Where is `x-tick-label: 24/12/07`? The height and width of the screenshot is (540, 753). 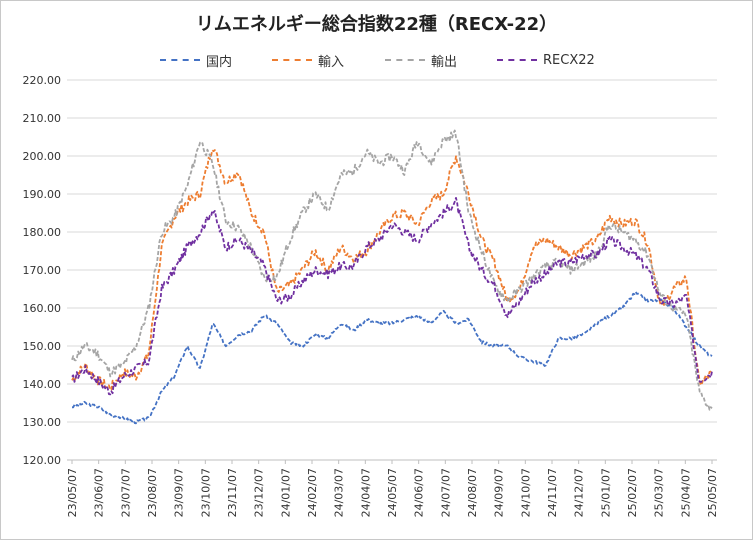 x-tick-label: 24/12/07 is located at coordinates (579, 492).